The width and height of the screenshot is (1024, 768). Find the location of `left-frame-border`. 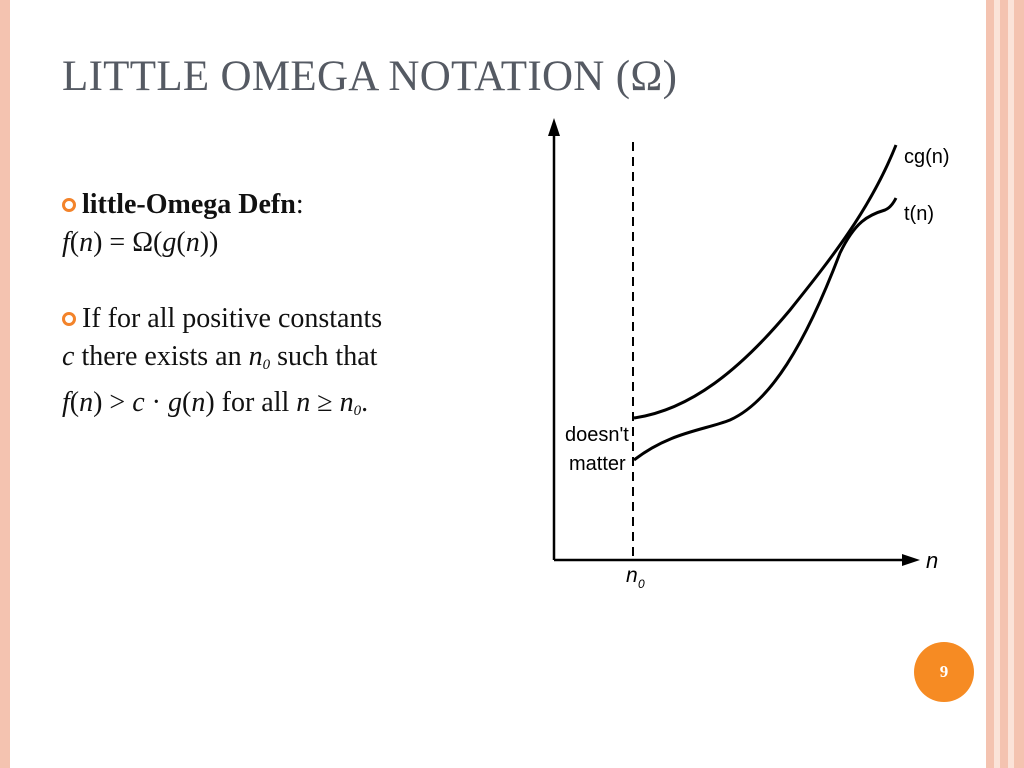

left-frame-border is located at coordinates (5, 384).